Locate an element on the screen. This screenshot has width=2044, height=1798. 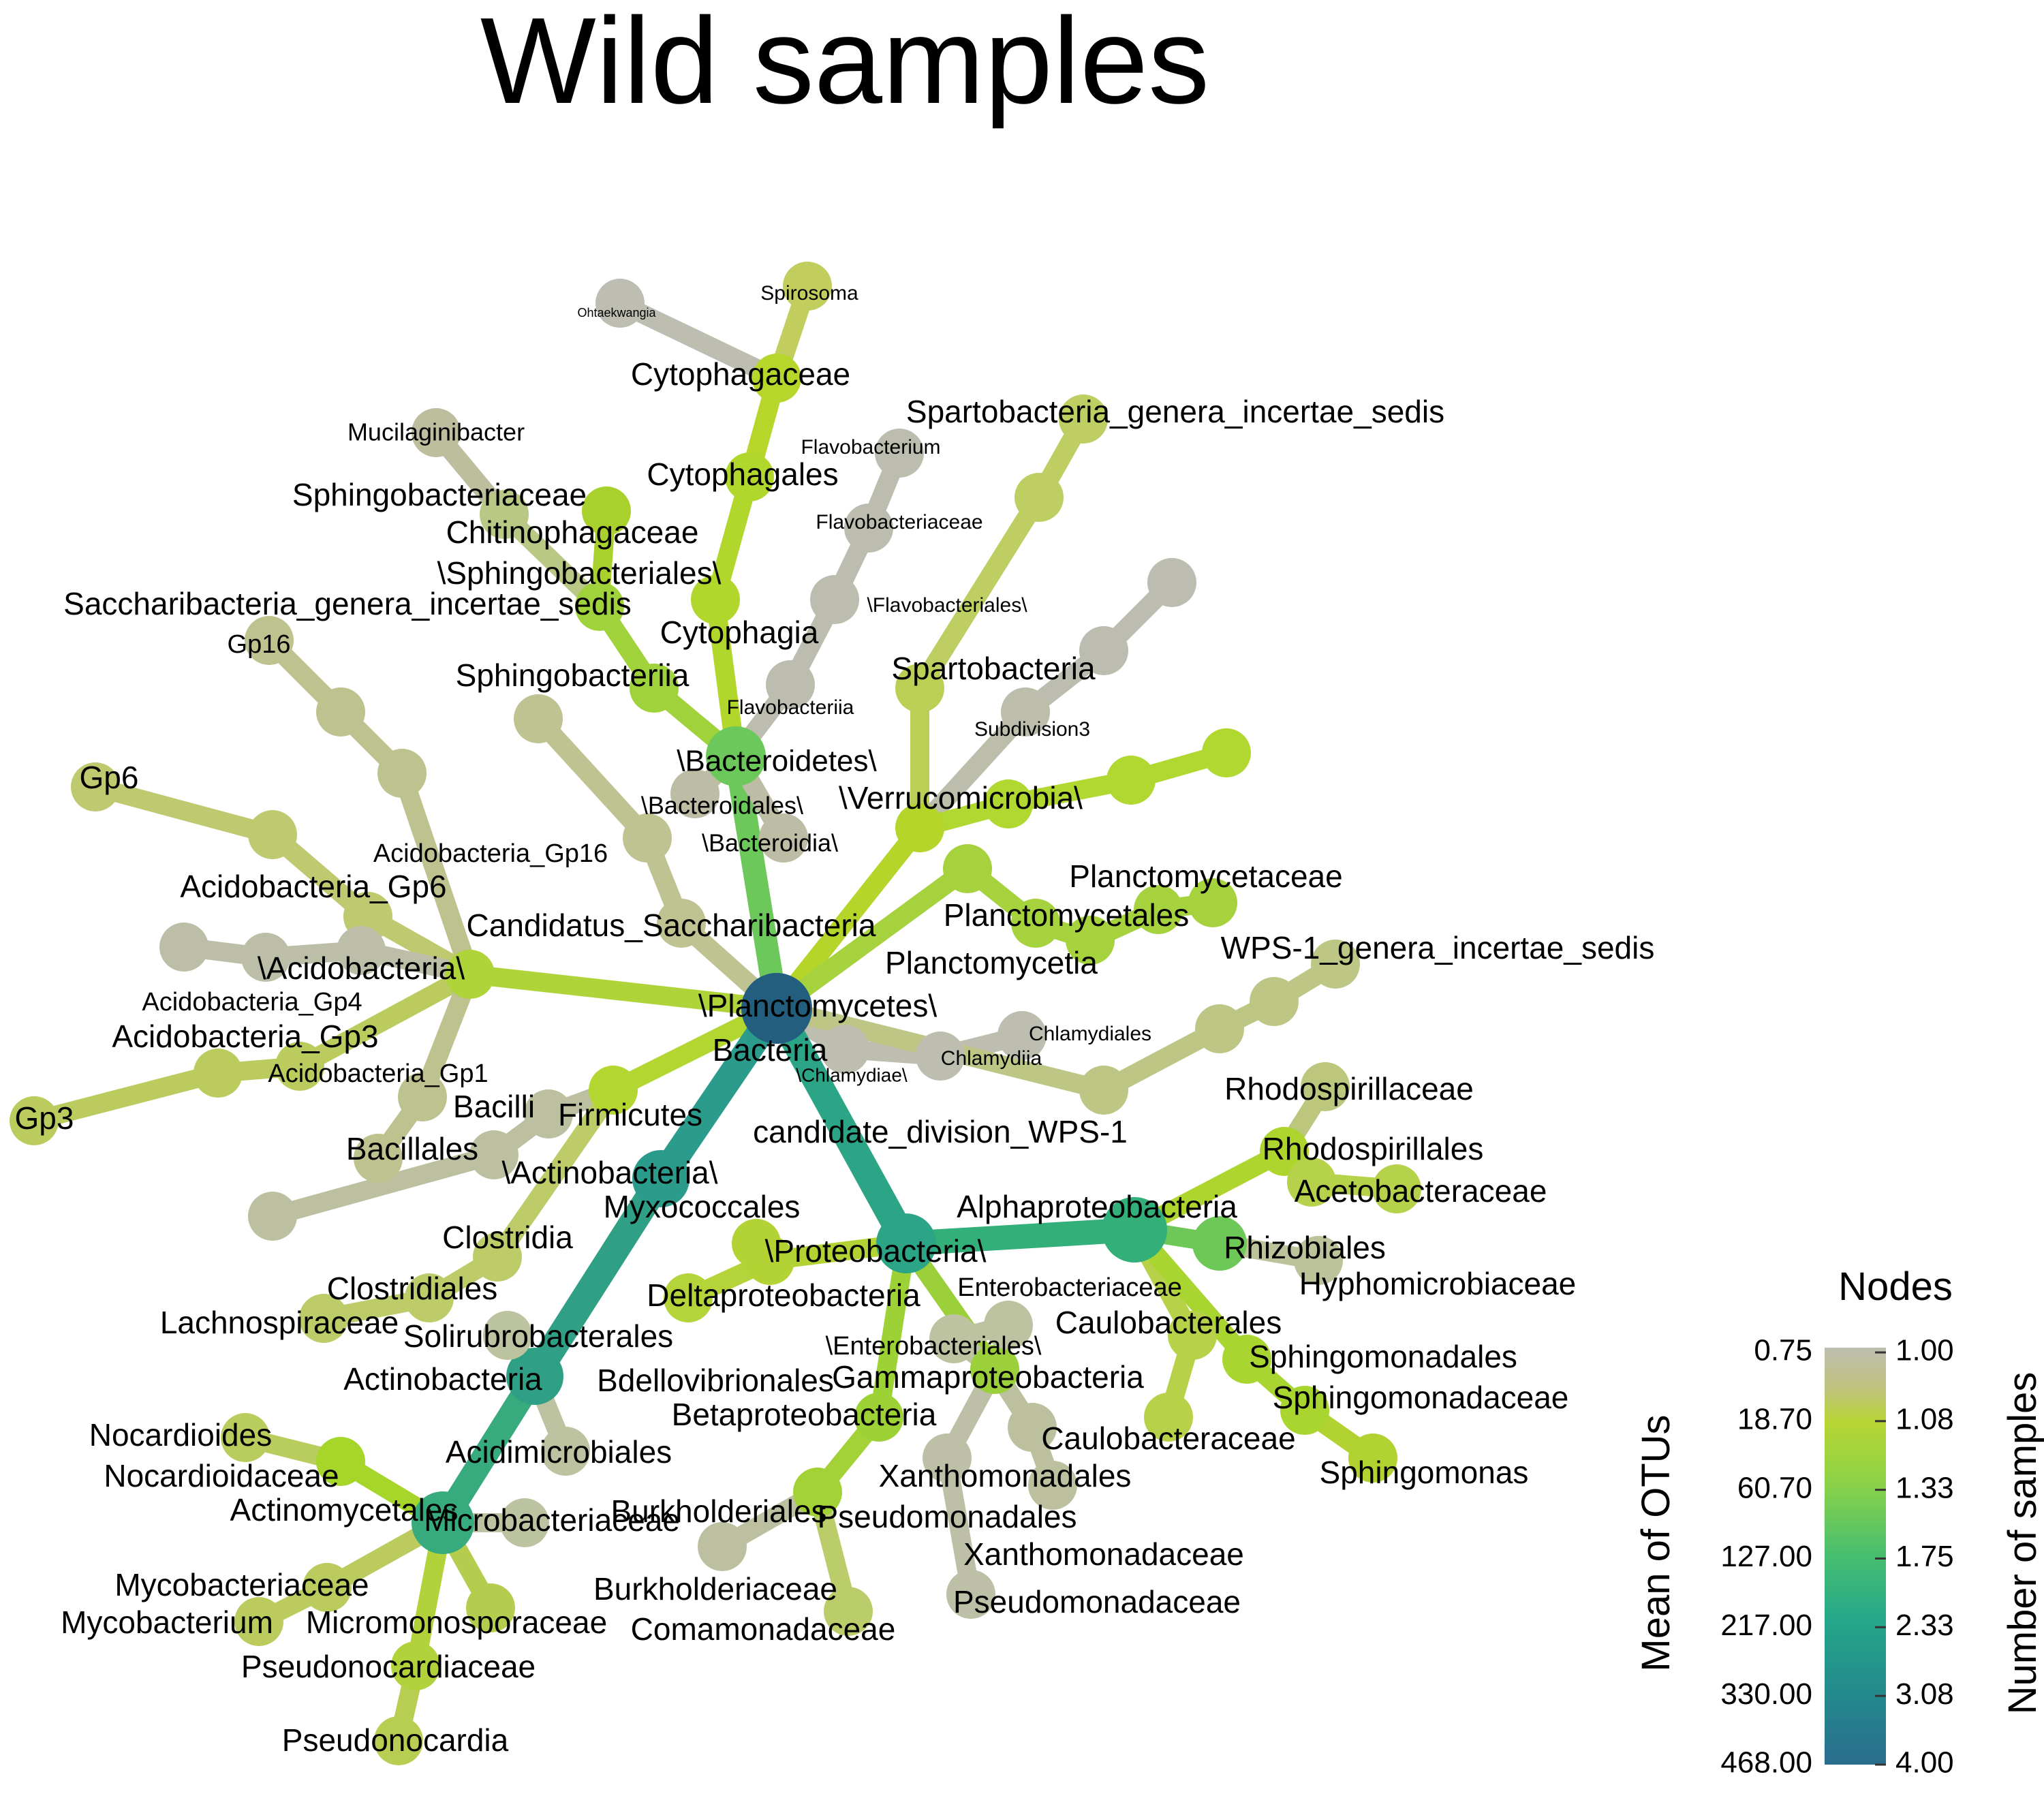
node-mucilaginibacter is located at coordinates (436, 432).